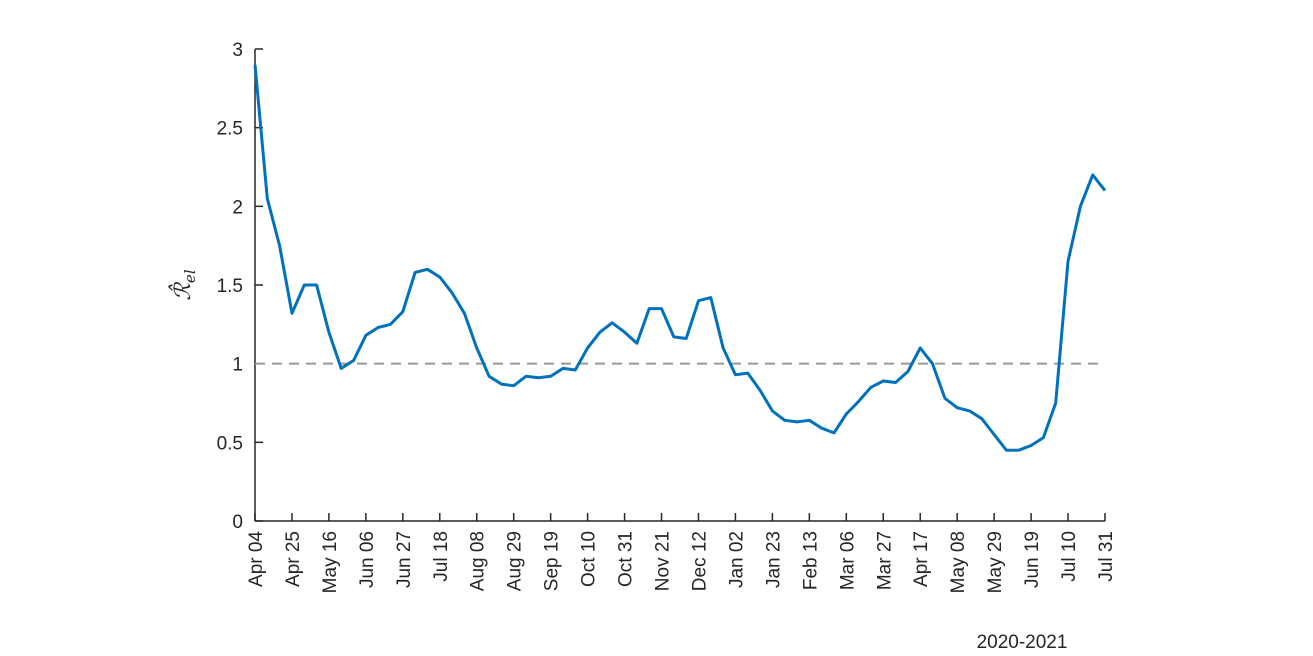 This screenshot has height=656, width=1313. Describe the element at coordinates (1022, 642) in the screenshot. I see `x-axis-label: 2020-2021` at that location.